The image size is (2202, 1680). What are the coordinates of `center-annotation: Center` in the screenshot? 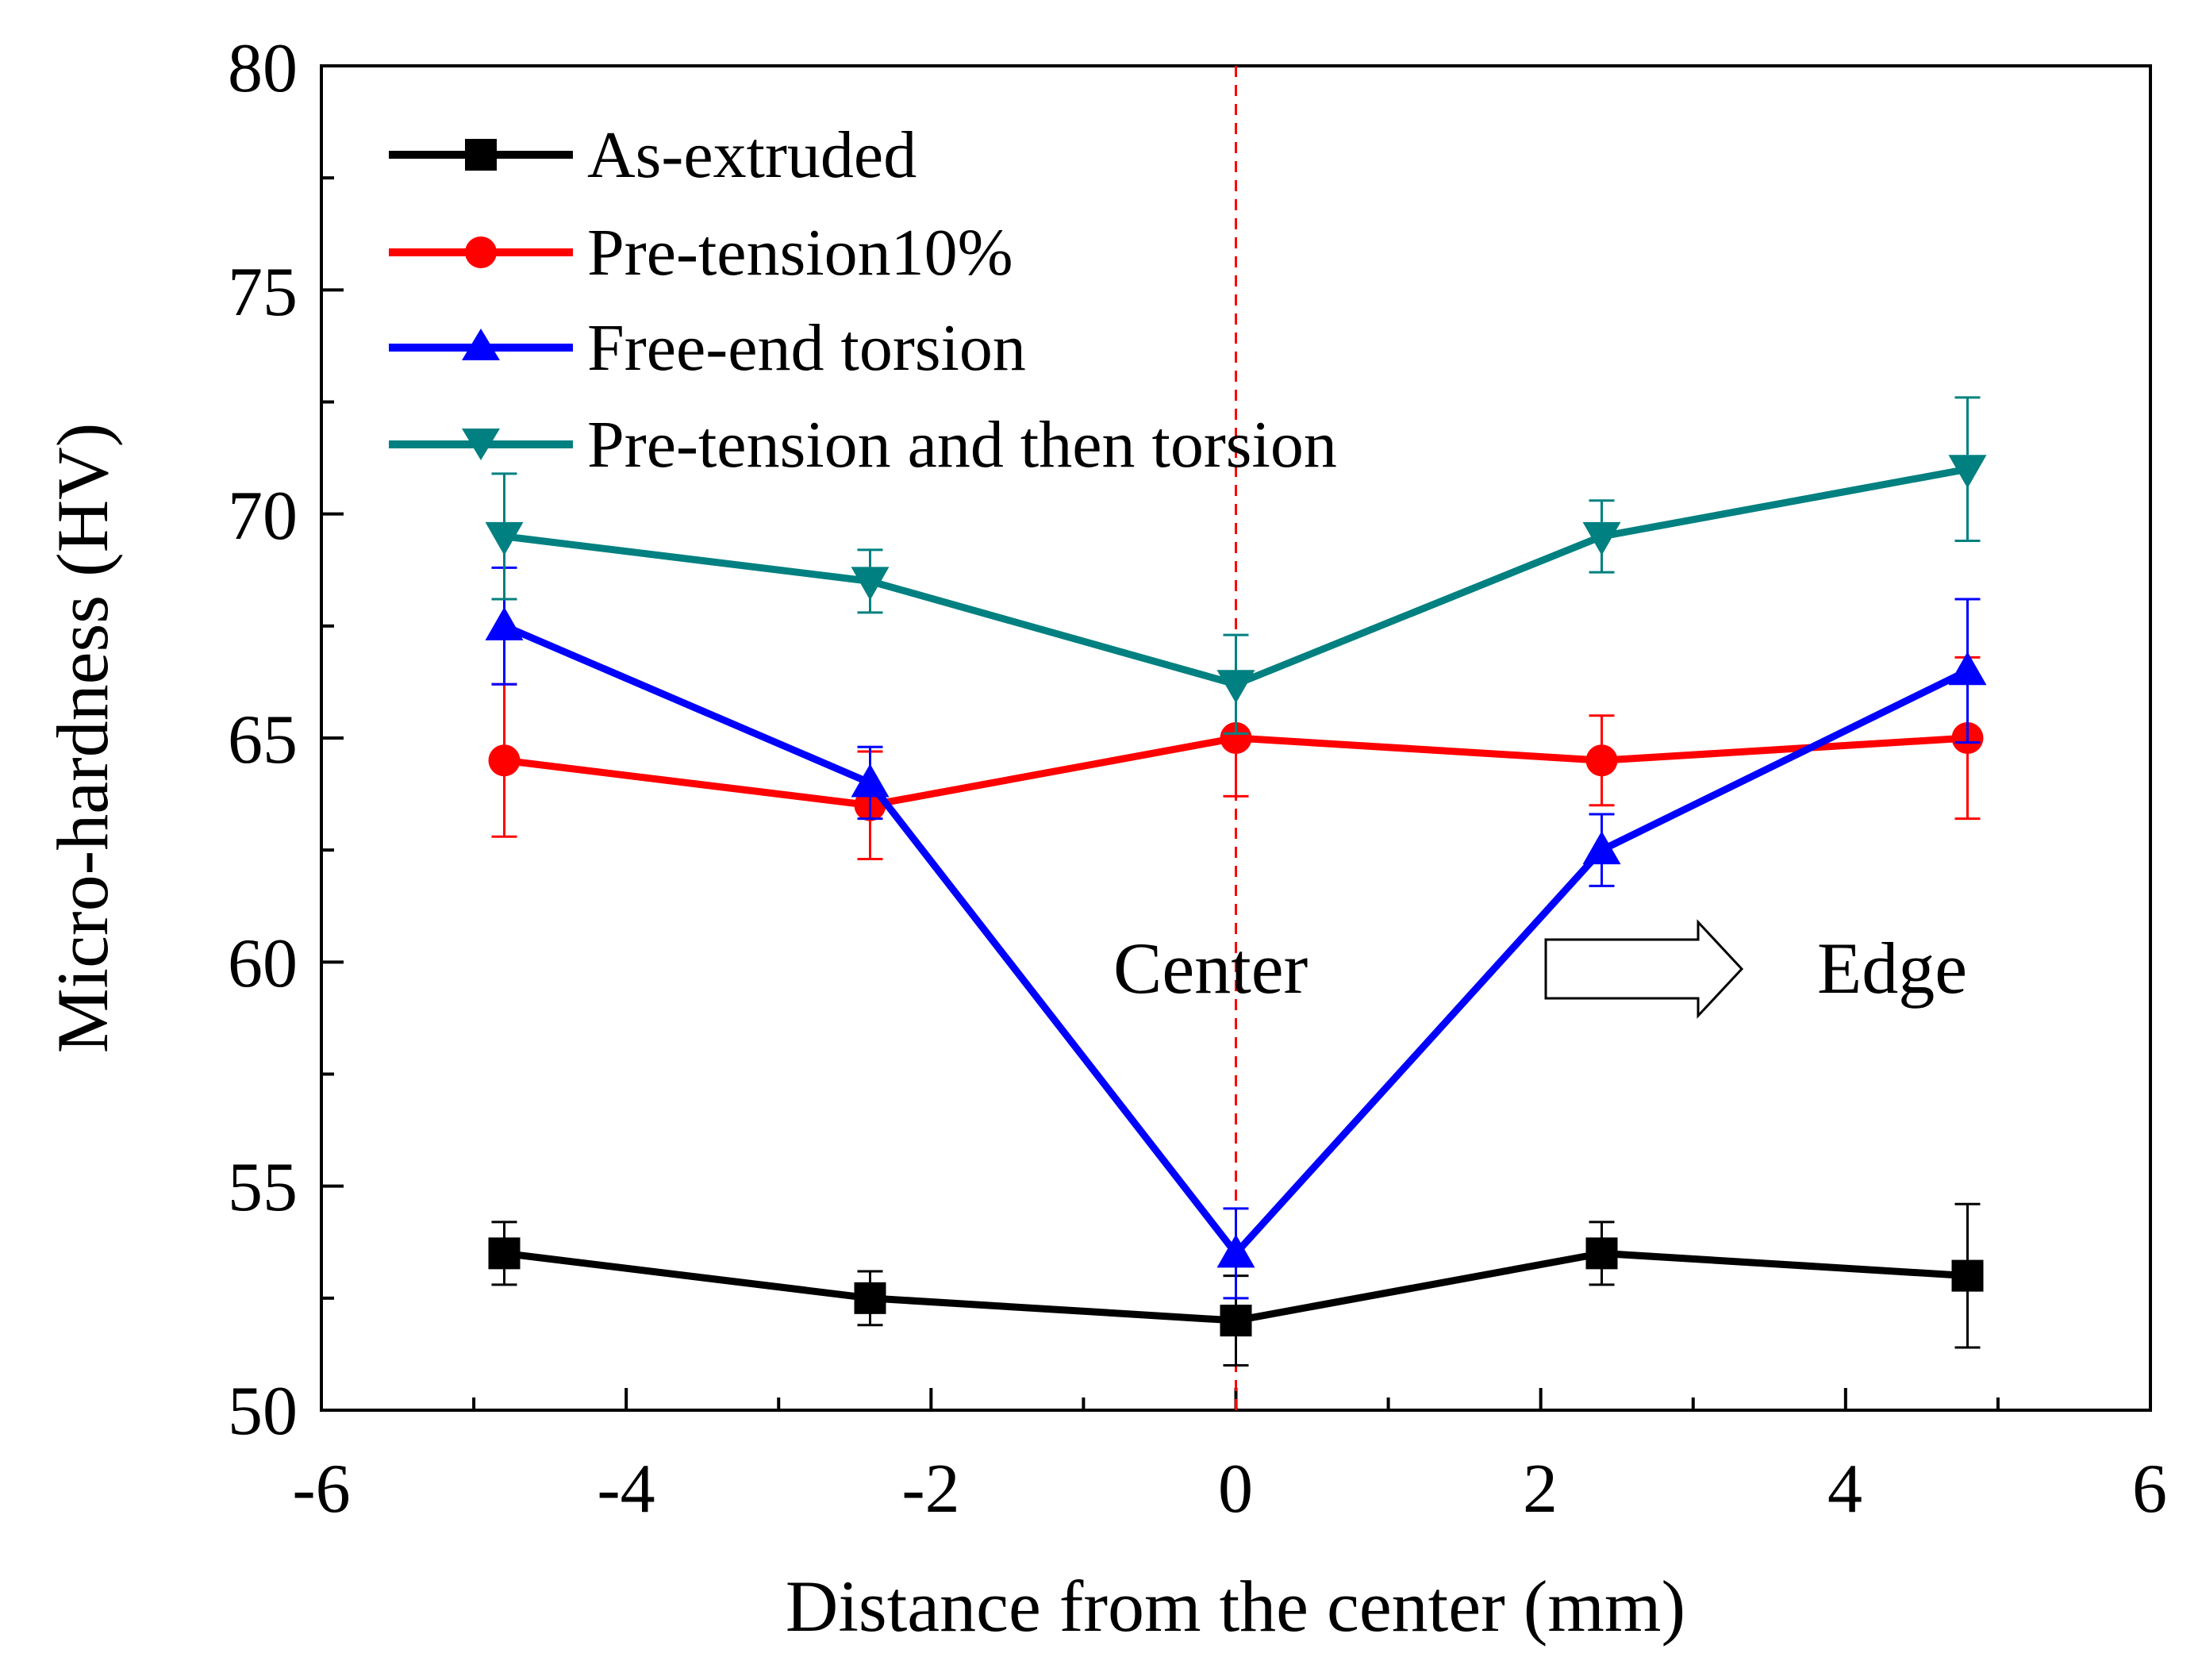 It's located at (1210, 968).